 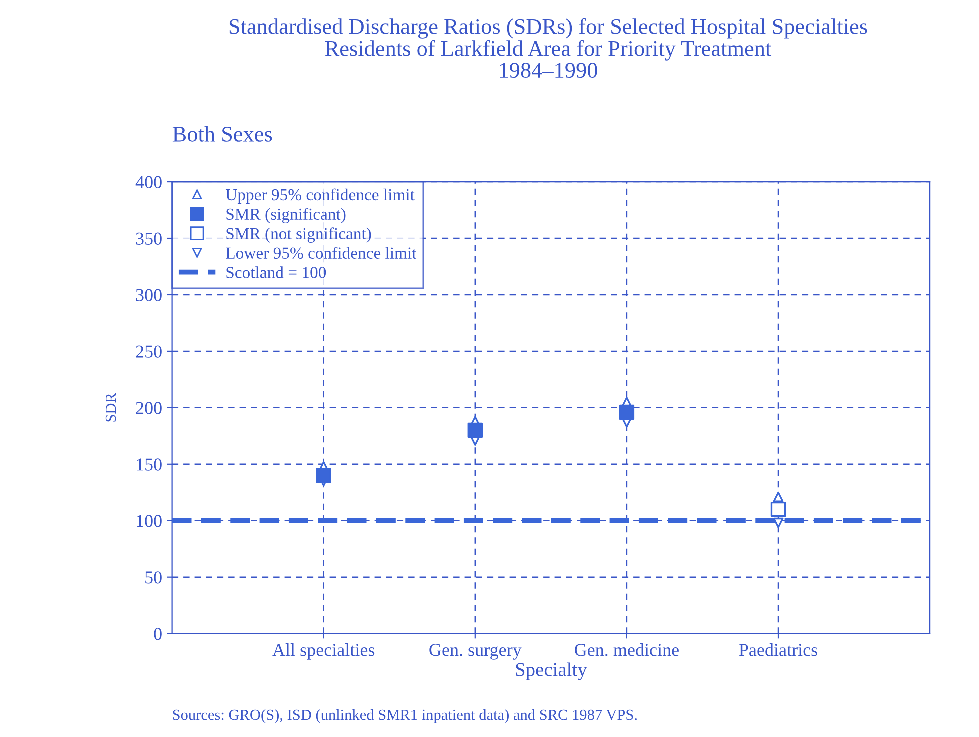 I want to click on y-tick-label: 150, so click(x=149, y=464).